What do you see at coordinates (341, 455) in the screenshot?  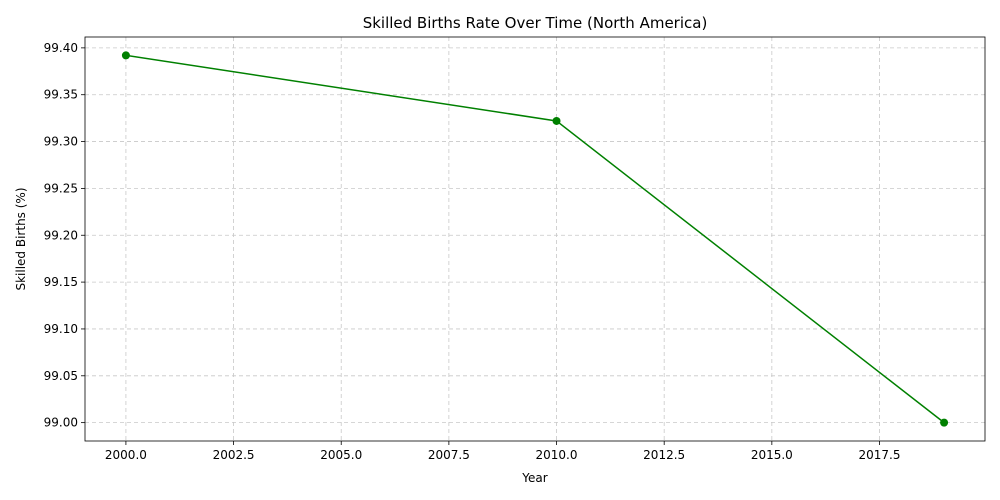 I see `x-tick-label: 2005.0` at bounding box center [341, 455].